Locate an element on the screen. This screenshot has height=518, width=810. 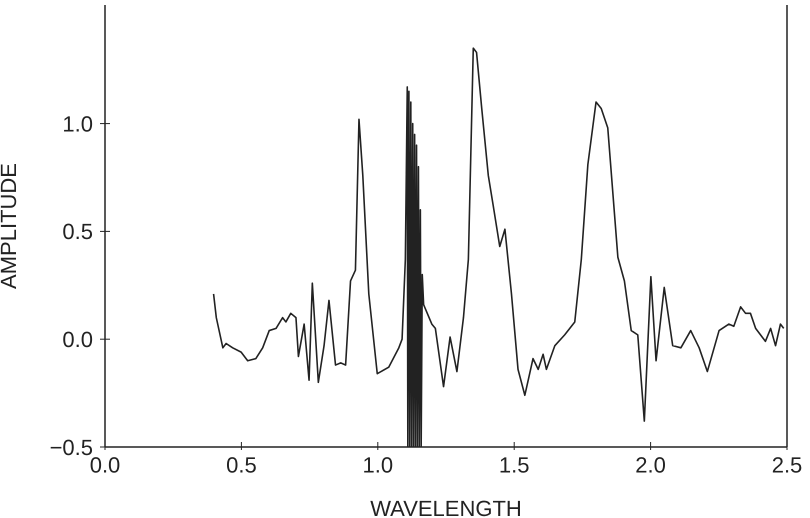
x-tick-label: 1.5 is located at coordinates (514, 465).